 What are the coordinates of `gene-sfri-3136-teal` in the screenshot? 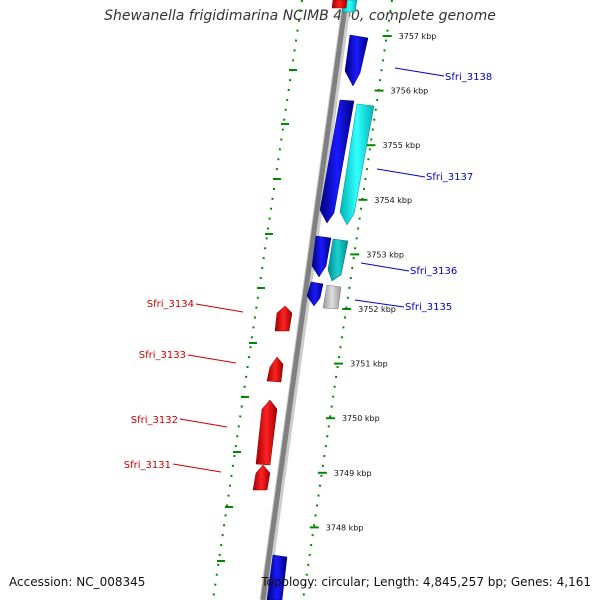 It's located at (338, 260).